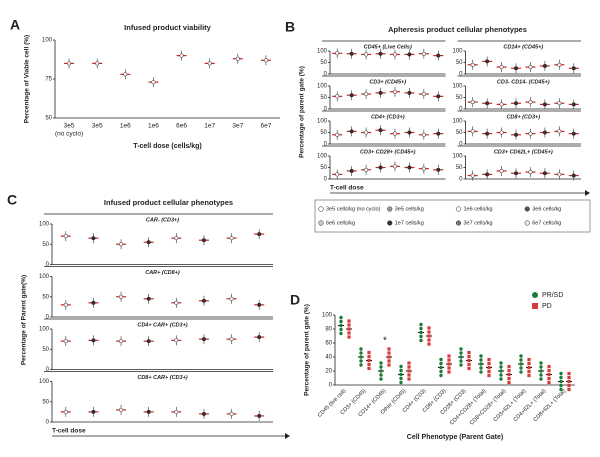  Describe the element at coordinates (97, 126) in the screenshot. I see `x-tick-label: 3e5` at that location.